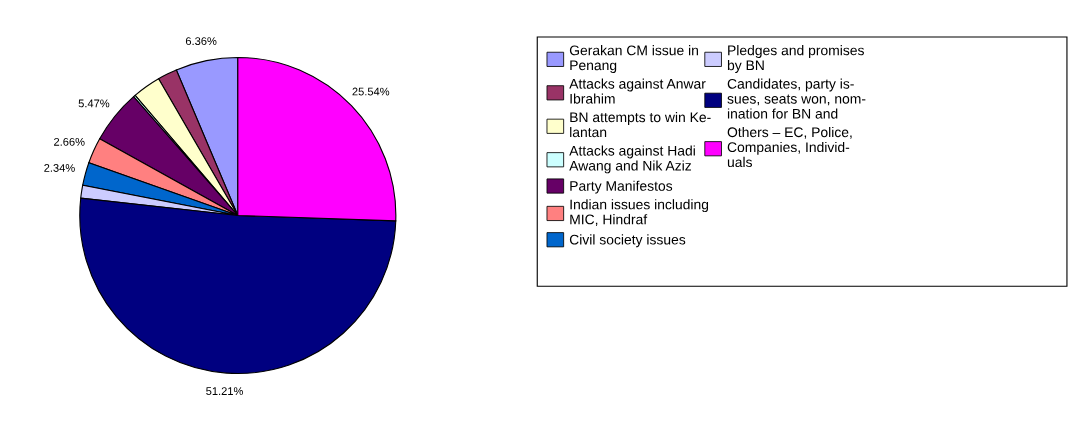  Describe the element at coordinates (224, 391) in the screenshot. I see `data-label: 51.21%` at that location.